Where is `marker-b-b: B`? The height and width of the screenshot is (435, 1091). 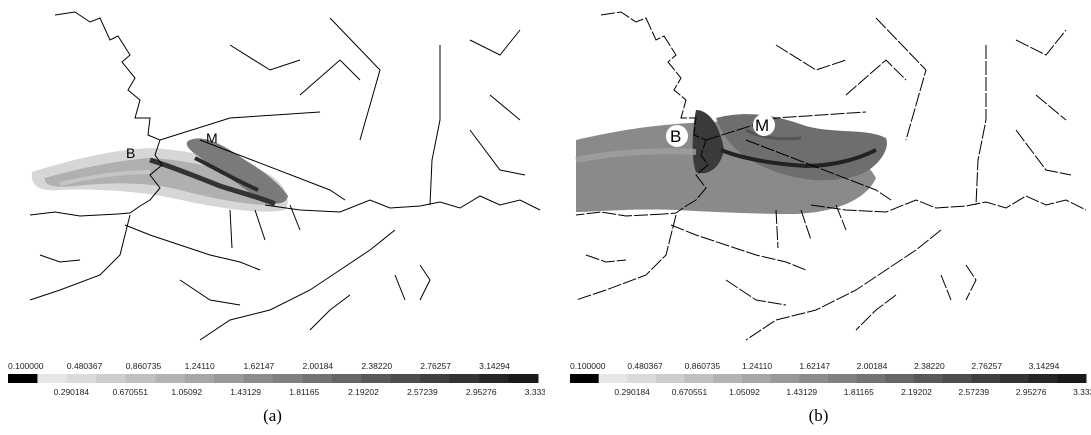 marker-b-b: B is located at coordinates (675, 136).